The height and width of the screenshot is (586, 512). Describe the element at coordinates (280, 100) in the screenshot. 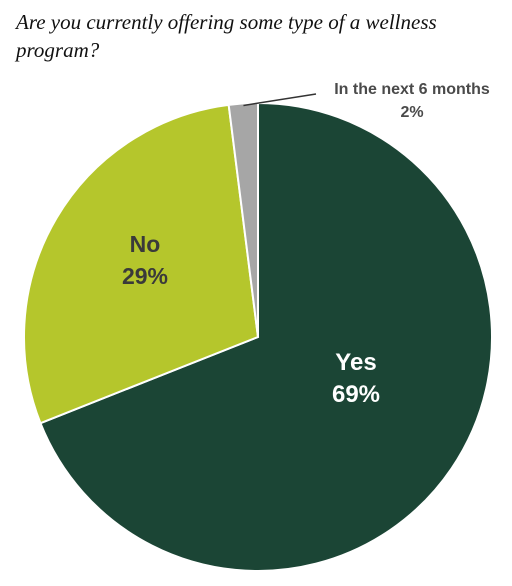

I see `leader-line` at that location.